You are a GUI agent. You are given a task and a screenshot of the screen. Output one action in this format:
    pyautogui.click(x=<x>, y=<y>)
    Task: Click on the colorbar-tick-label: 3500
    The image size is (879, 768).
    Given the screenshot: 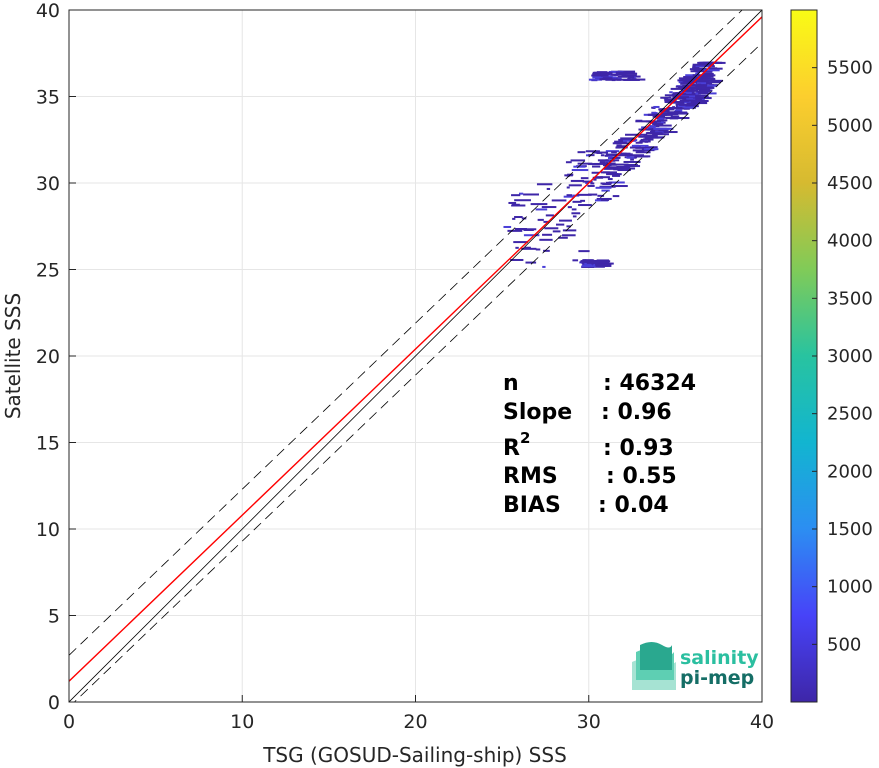 What is the action you would take?
    pyautogui.click(x=850, y=298)
    